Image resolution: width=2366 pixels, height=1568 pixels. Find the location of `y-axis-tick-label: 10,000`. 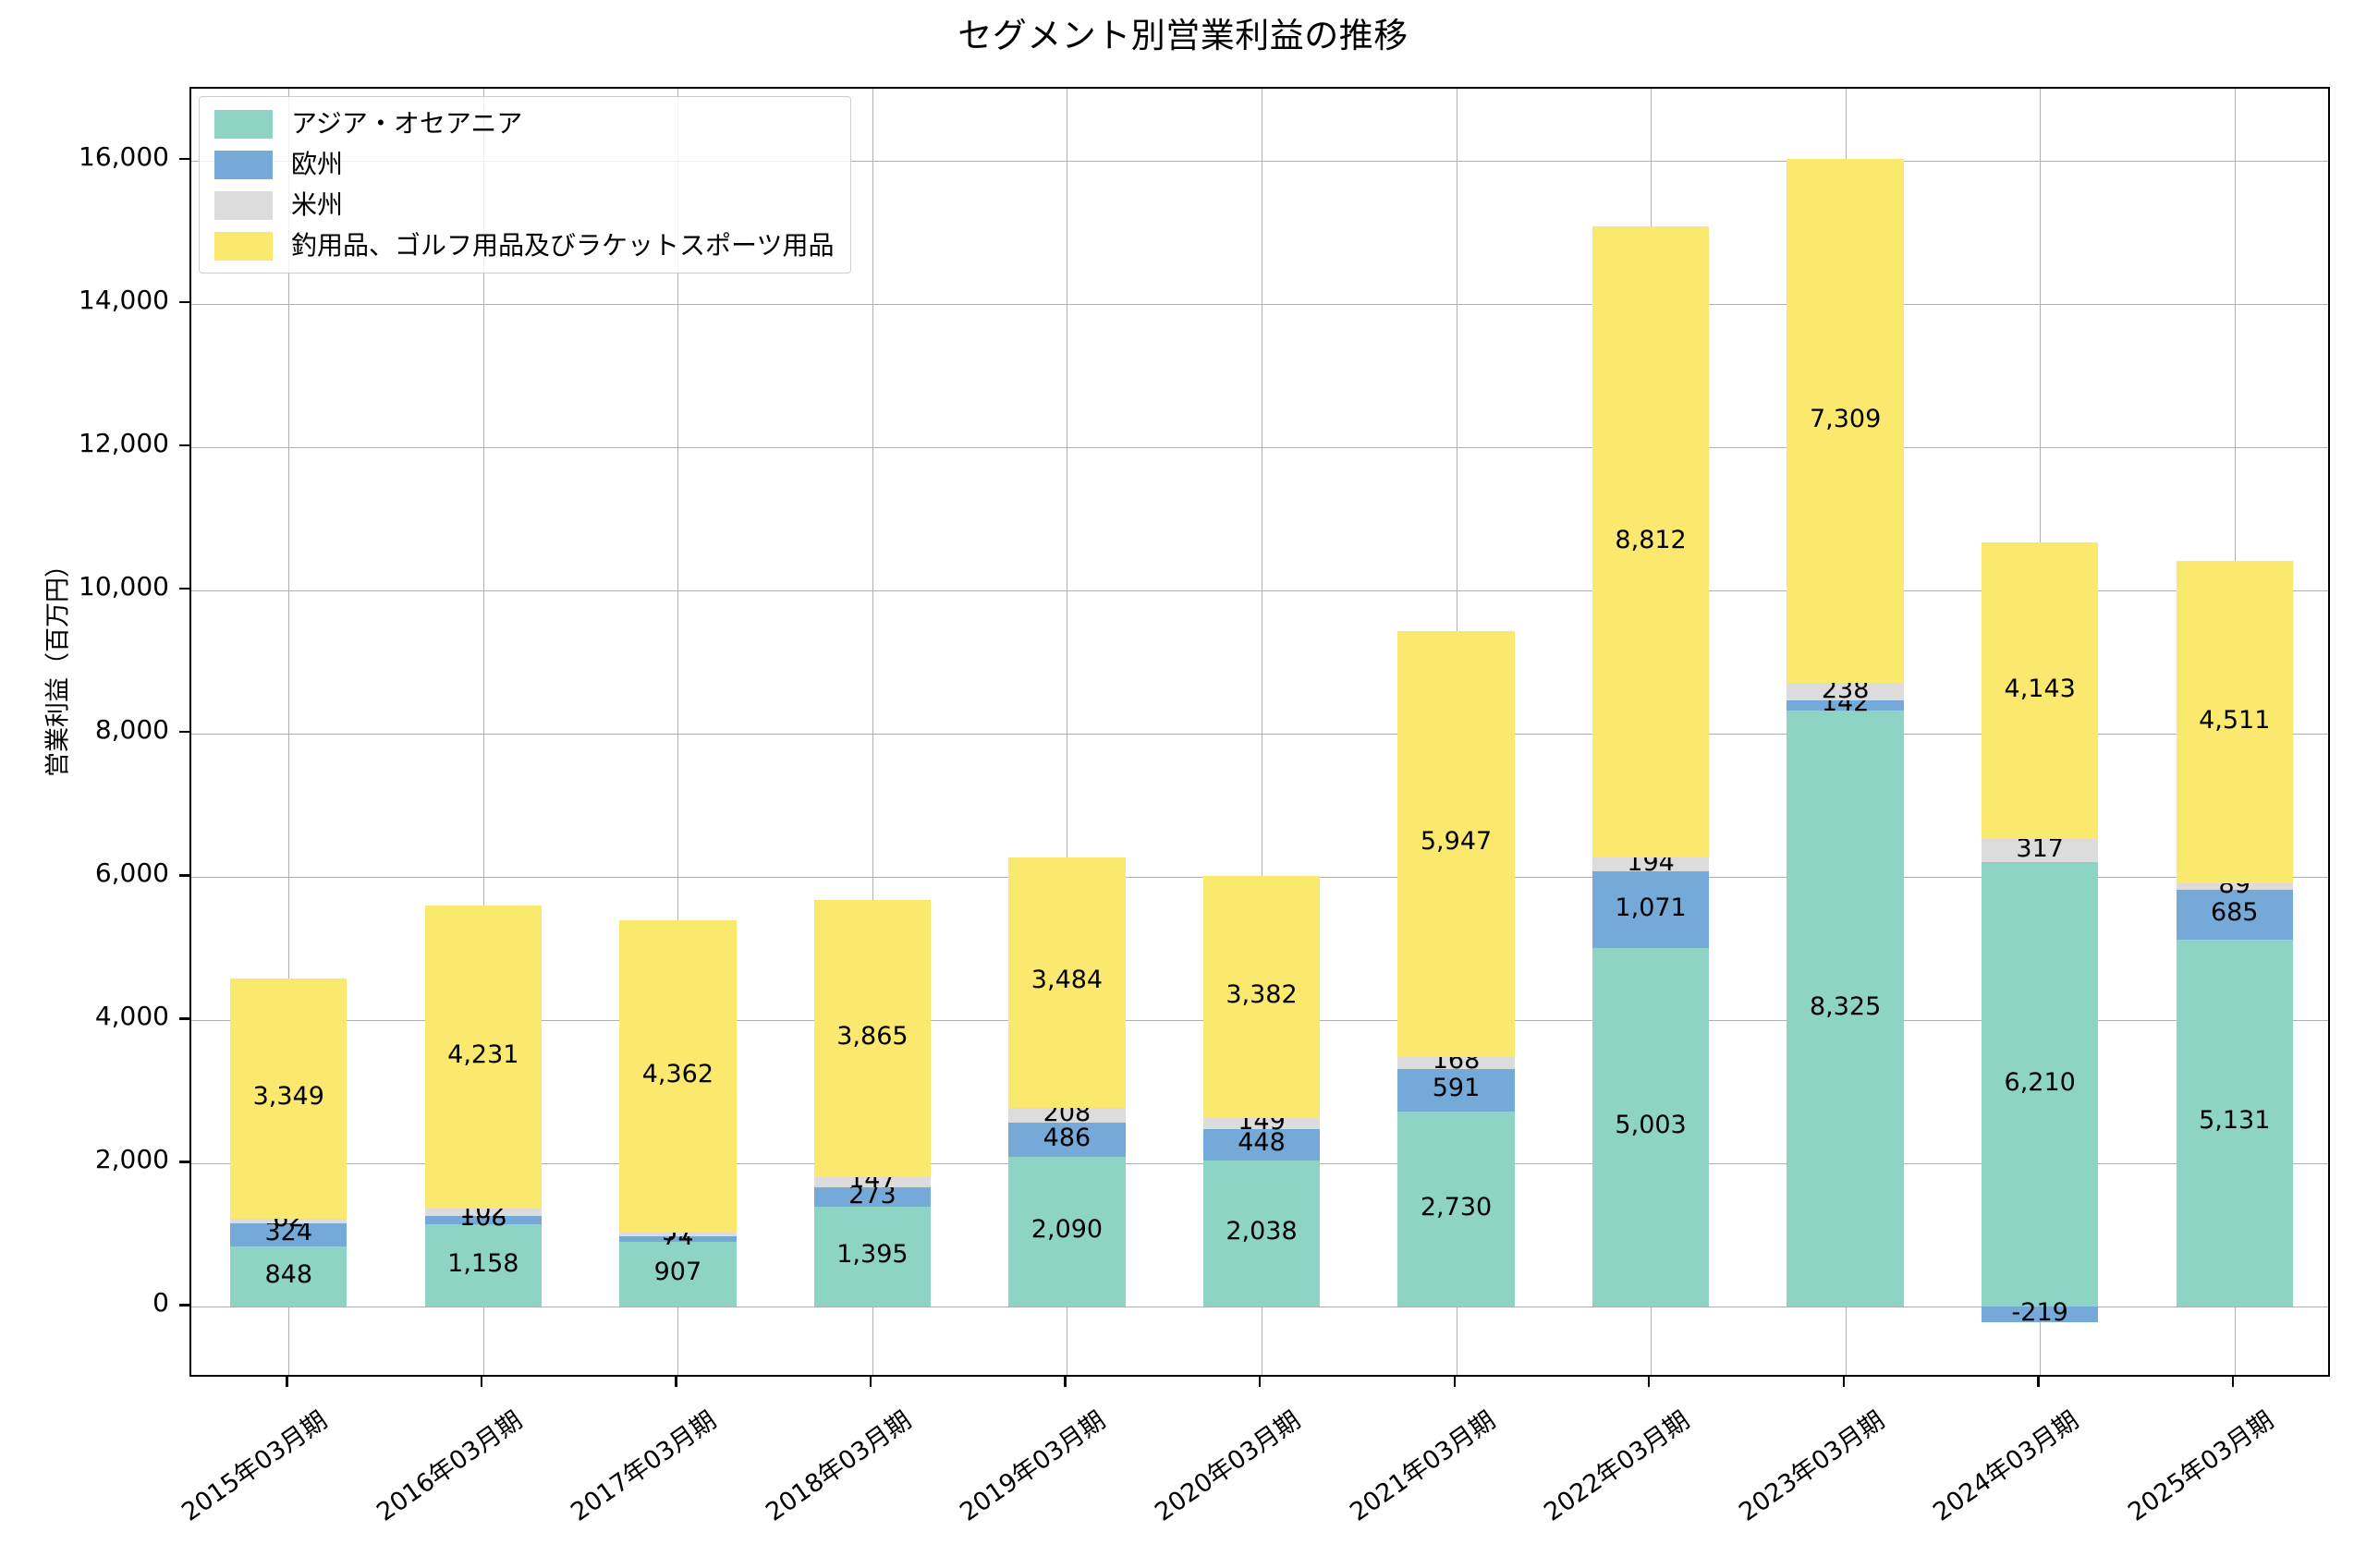

y-axis-tick-label: 10,000 is located at coordinates (124, 586).